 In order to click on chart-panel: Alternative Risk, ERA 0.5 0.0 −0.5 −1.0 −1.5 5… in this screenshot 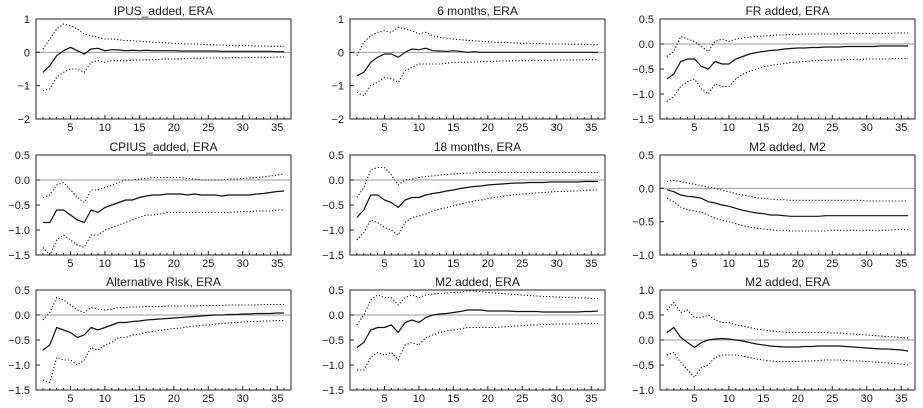, I will do `click(150, 340)`.